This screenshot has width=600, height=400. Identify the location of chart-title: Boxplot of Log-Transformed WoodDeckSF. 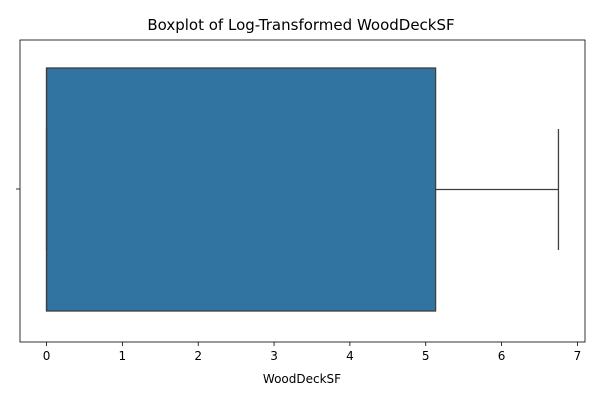
(300, 25).